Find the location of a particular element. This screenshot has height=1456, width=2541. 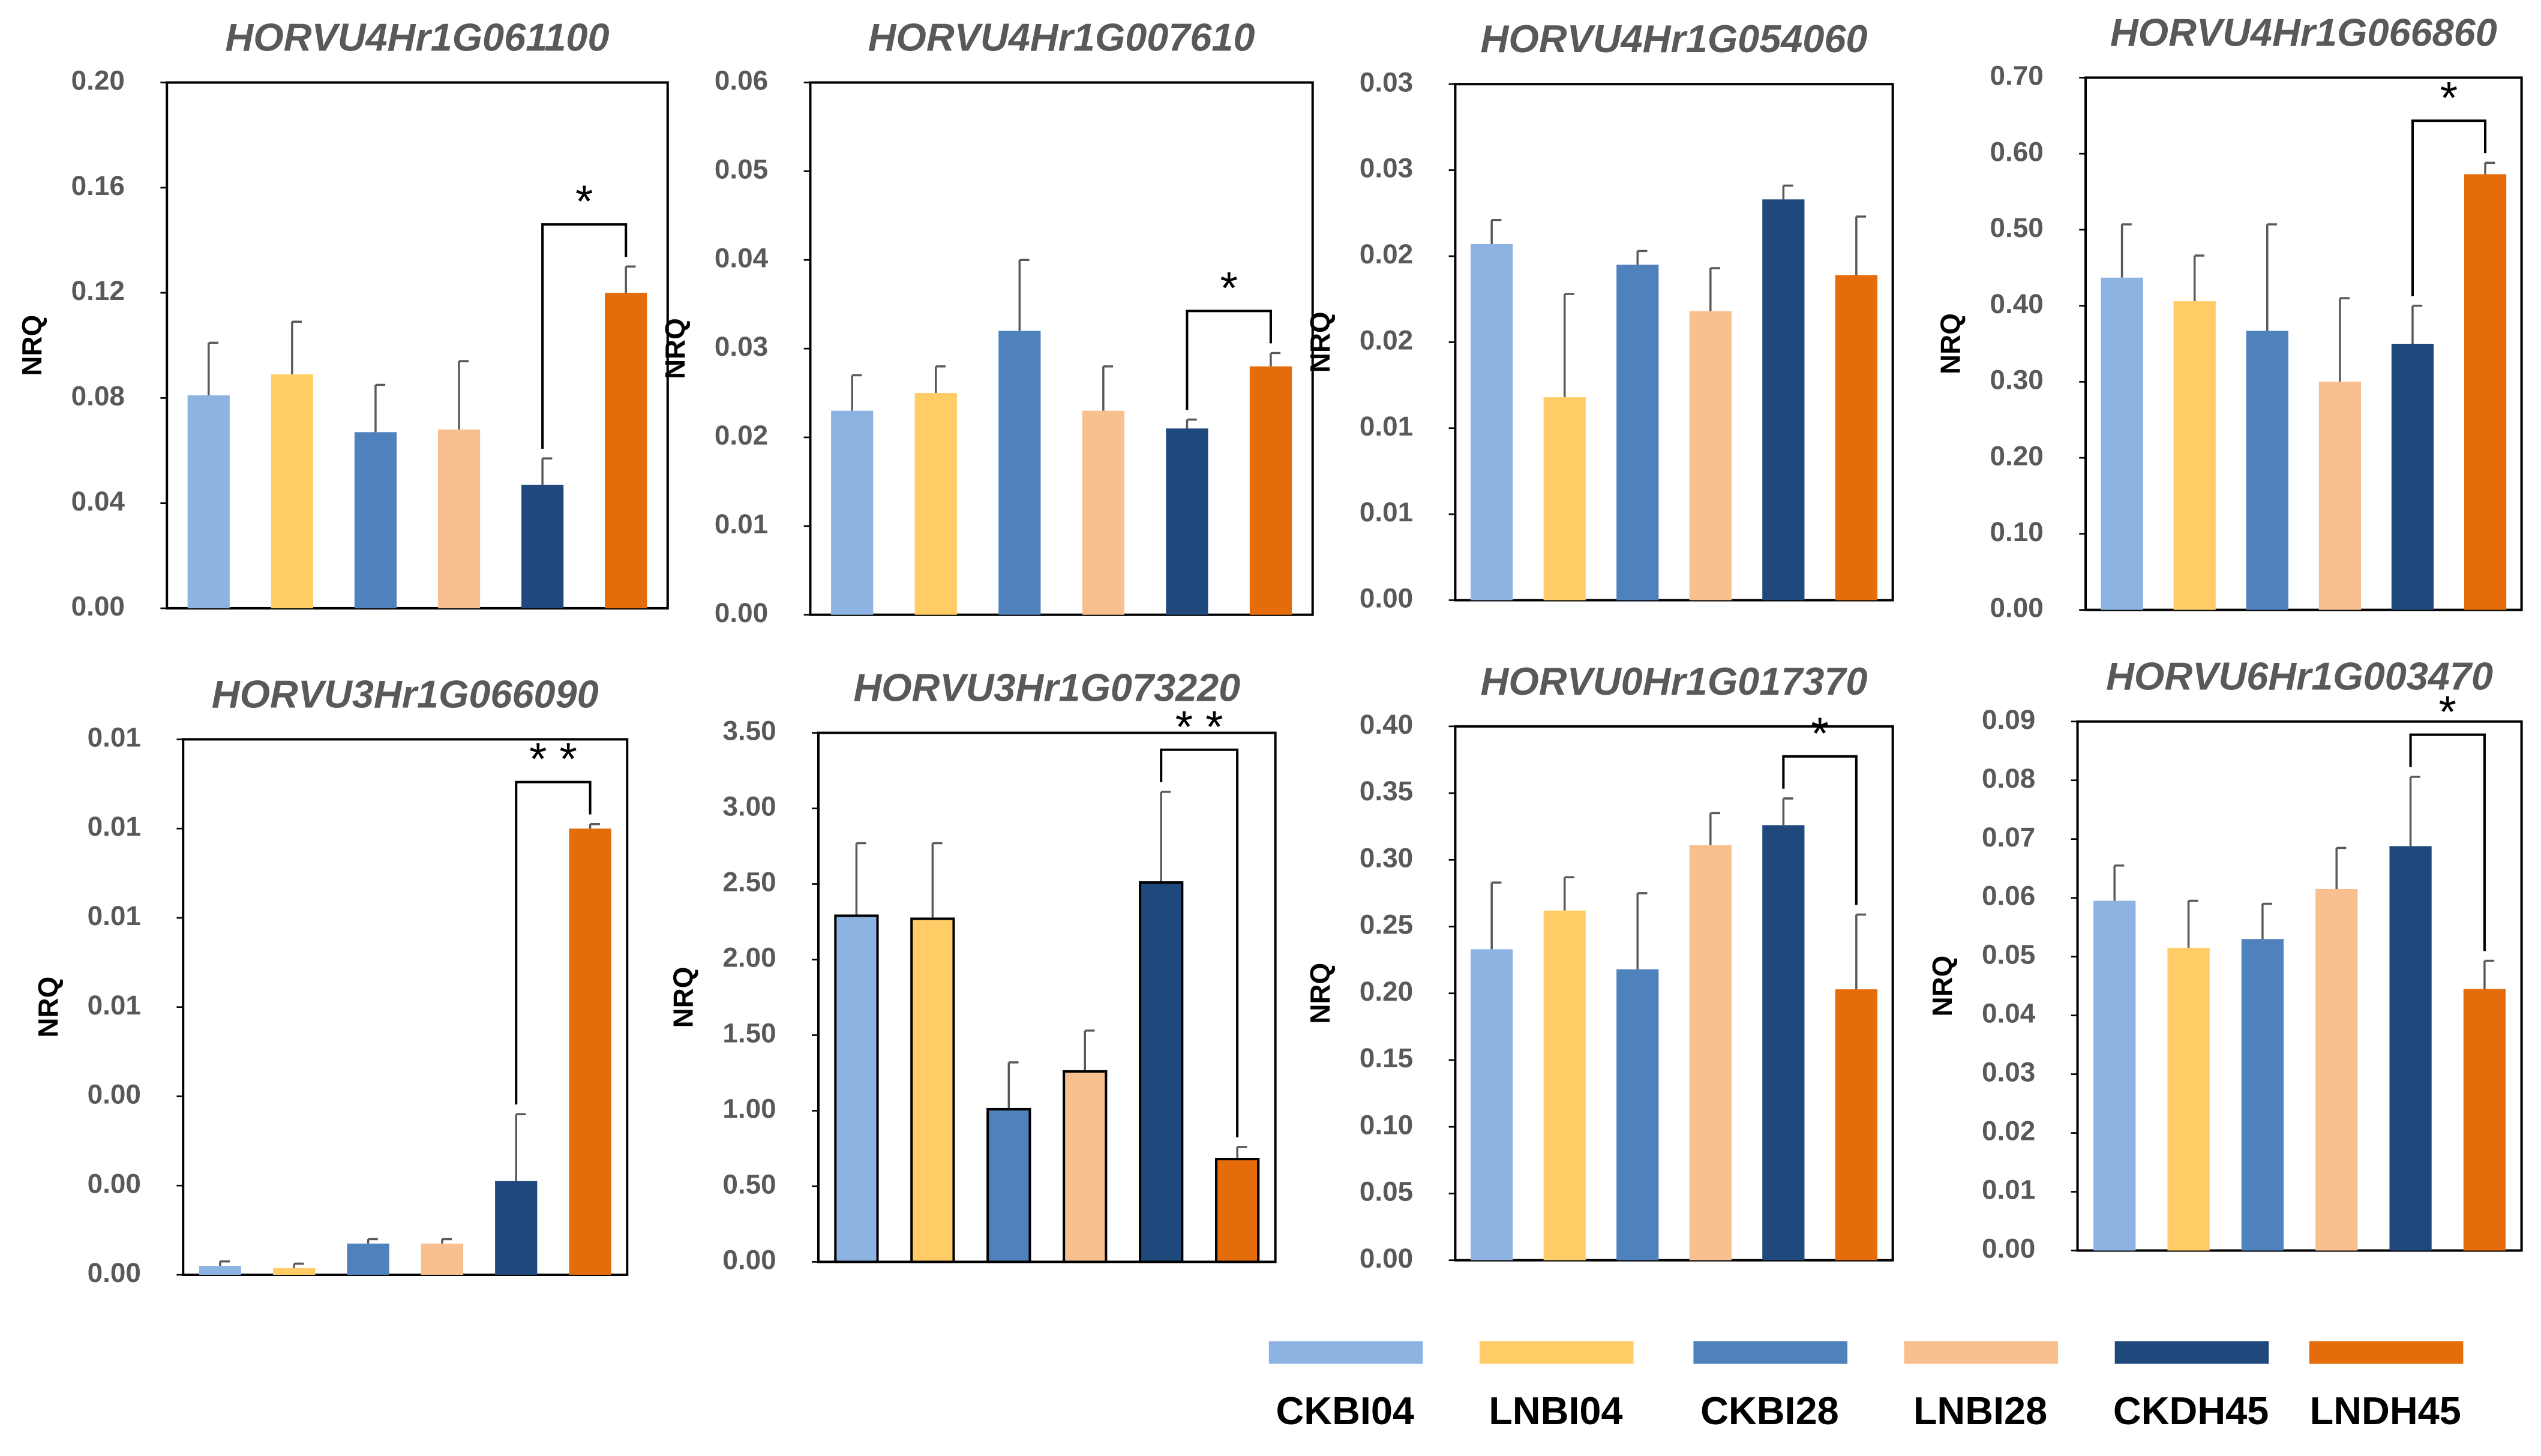

y-tick-label: 0.50 is located at coordinates (2016, 227).